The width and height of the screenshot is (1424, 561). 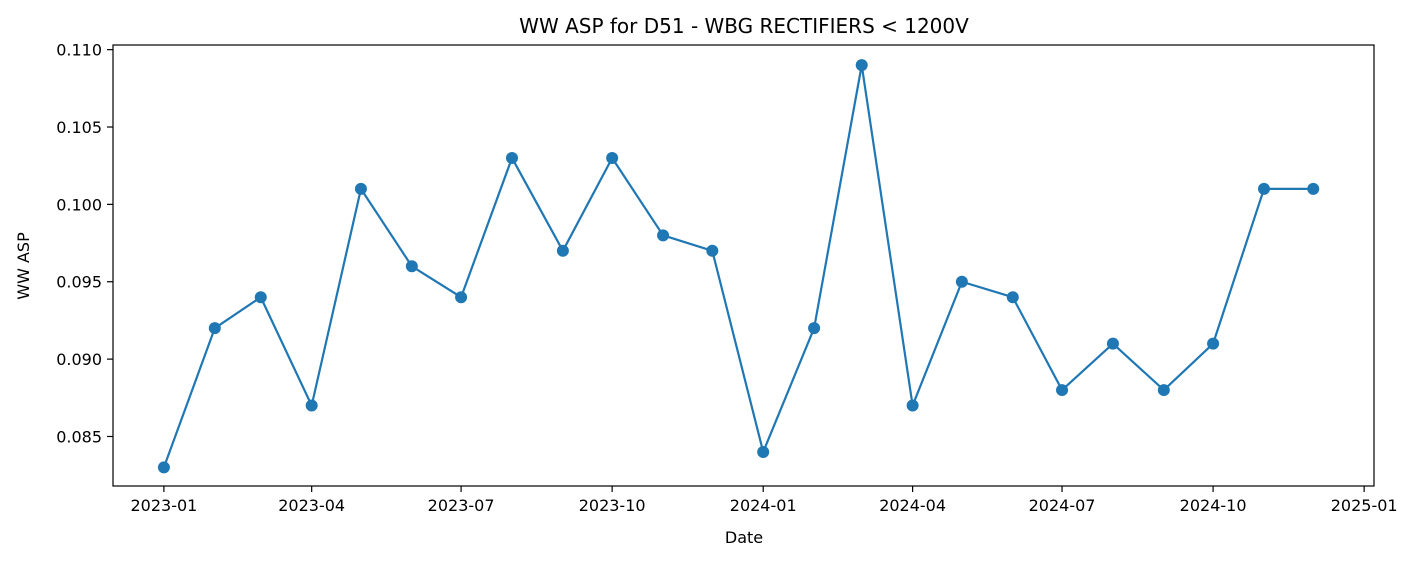 I want to click on y-axis-label: WW ASP, so click(x=23, y=266).